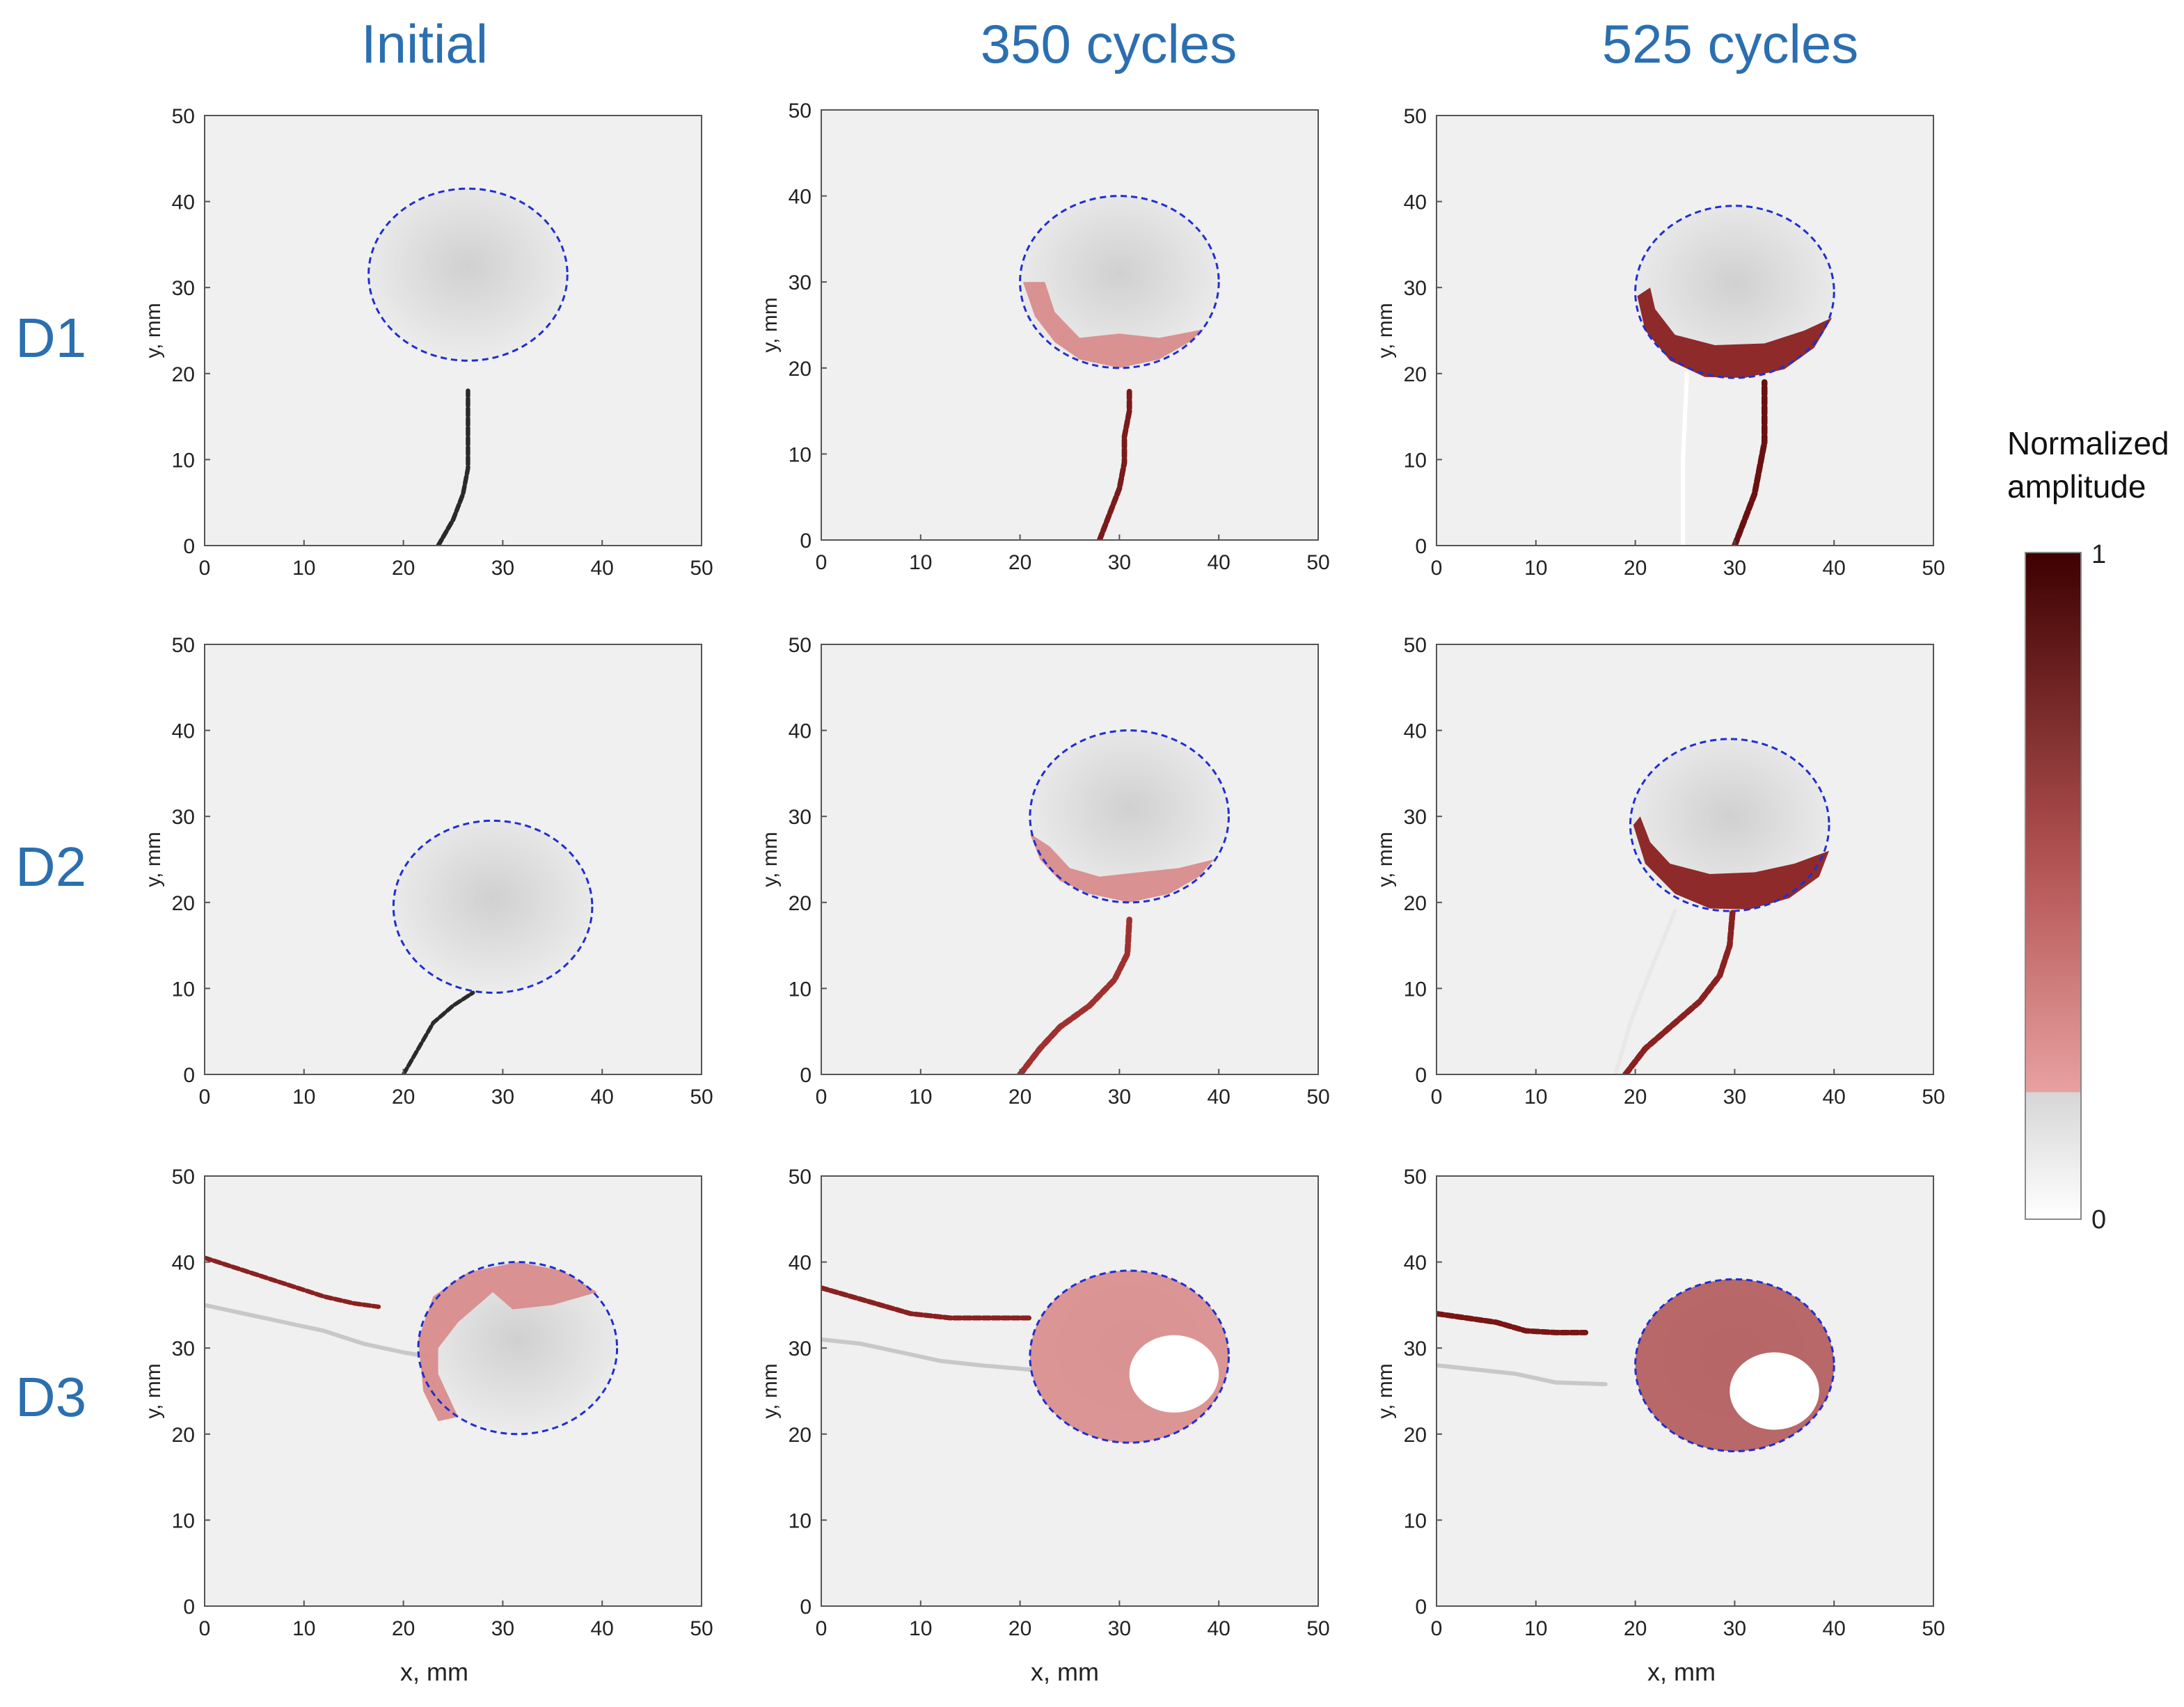 The image size is (2184, 1707). I want to click on row-label-d3: D3, so click(51, 1397).